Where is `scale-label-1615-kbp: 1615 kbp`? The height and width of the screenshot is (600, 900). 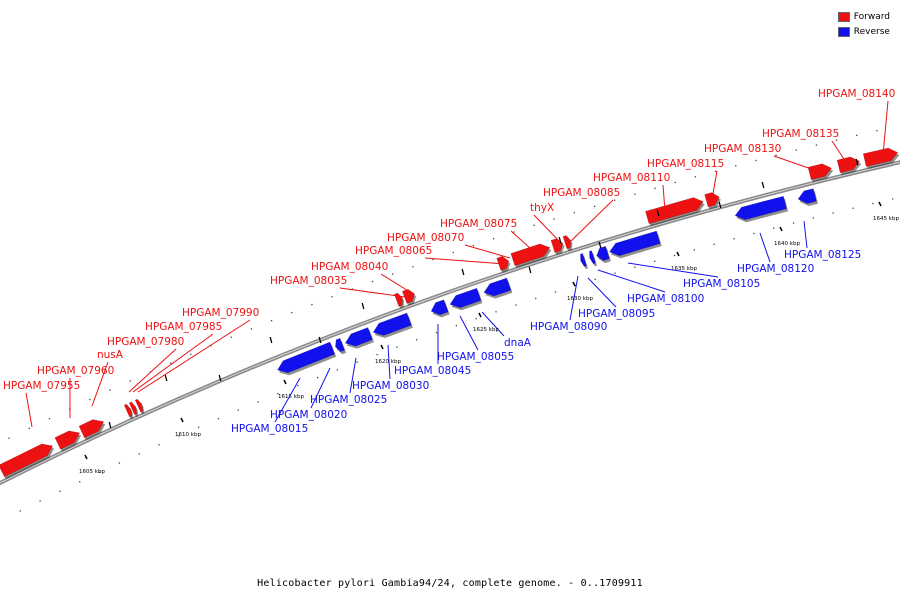
scale-label-1615-kbp: 1615 kbp is located at coordinates (291, 397).